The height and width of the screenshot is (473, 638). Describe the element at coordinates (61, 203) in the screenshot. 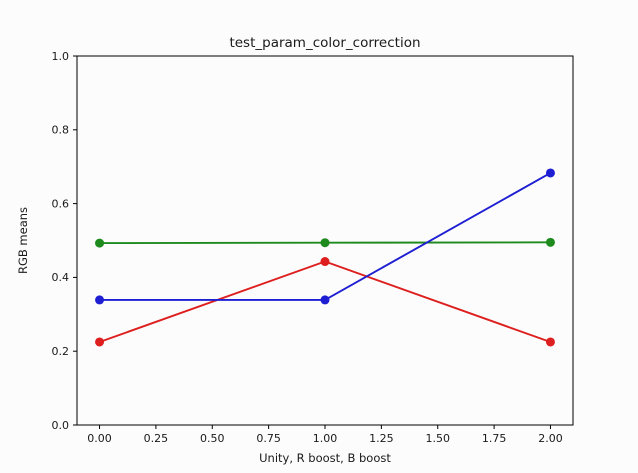

I see `y-tick-label: 0.6` at that location.